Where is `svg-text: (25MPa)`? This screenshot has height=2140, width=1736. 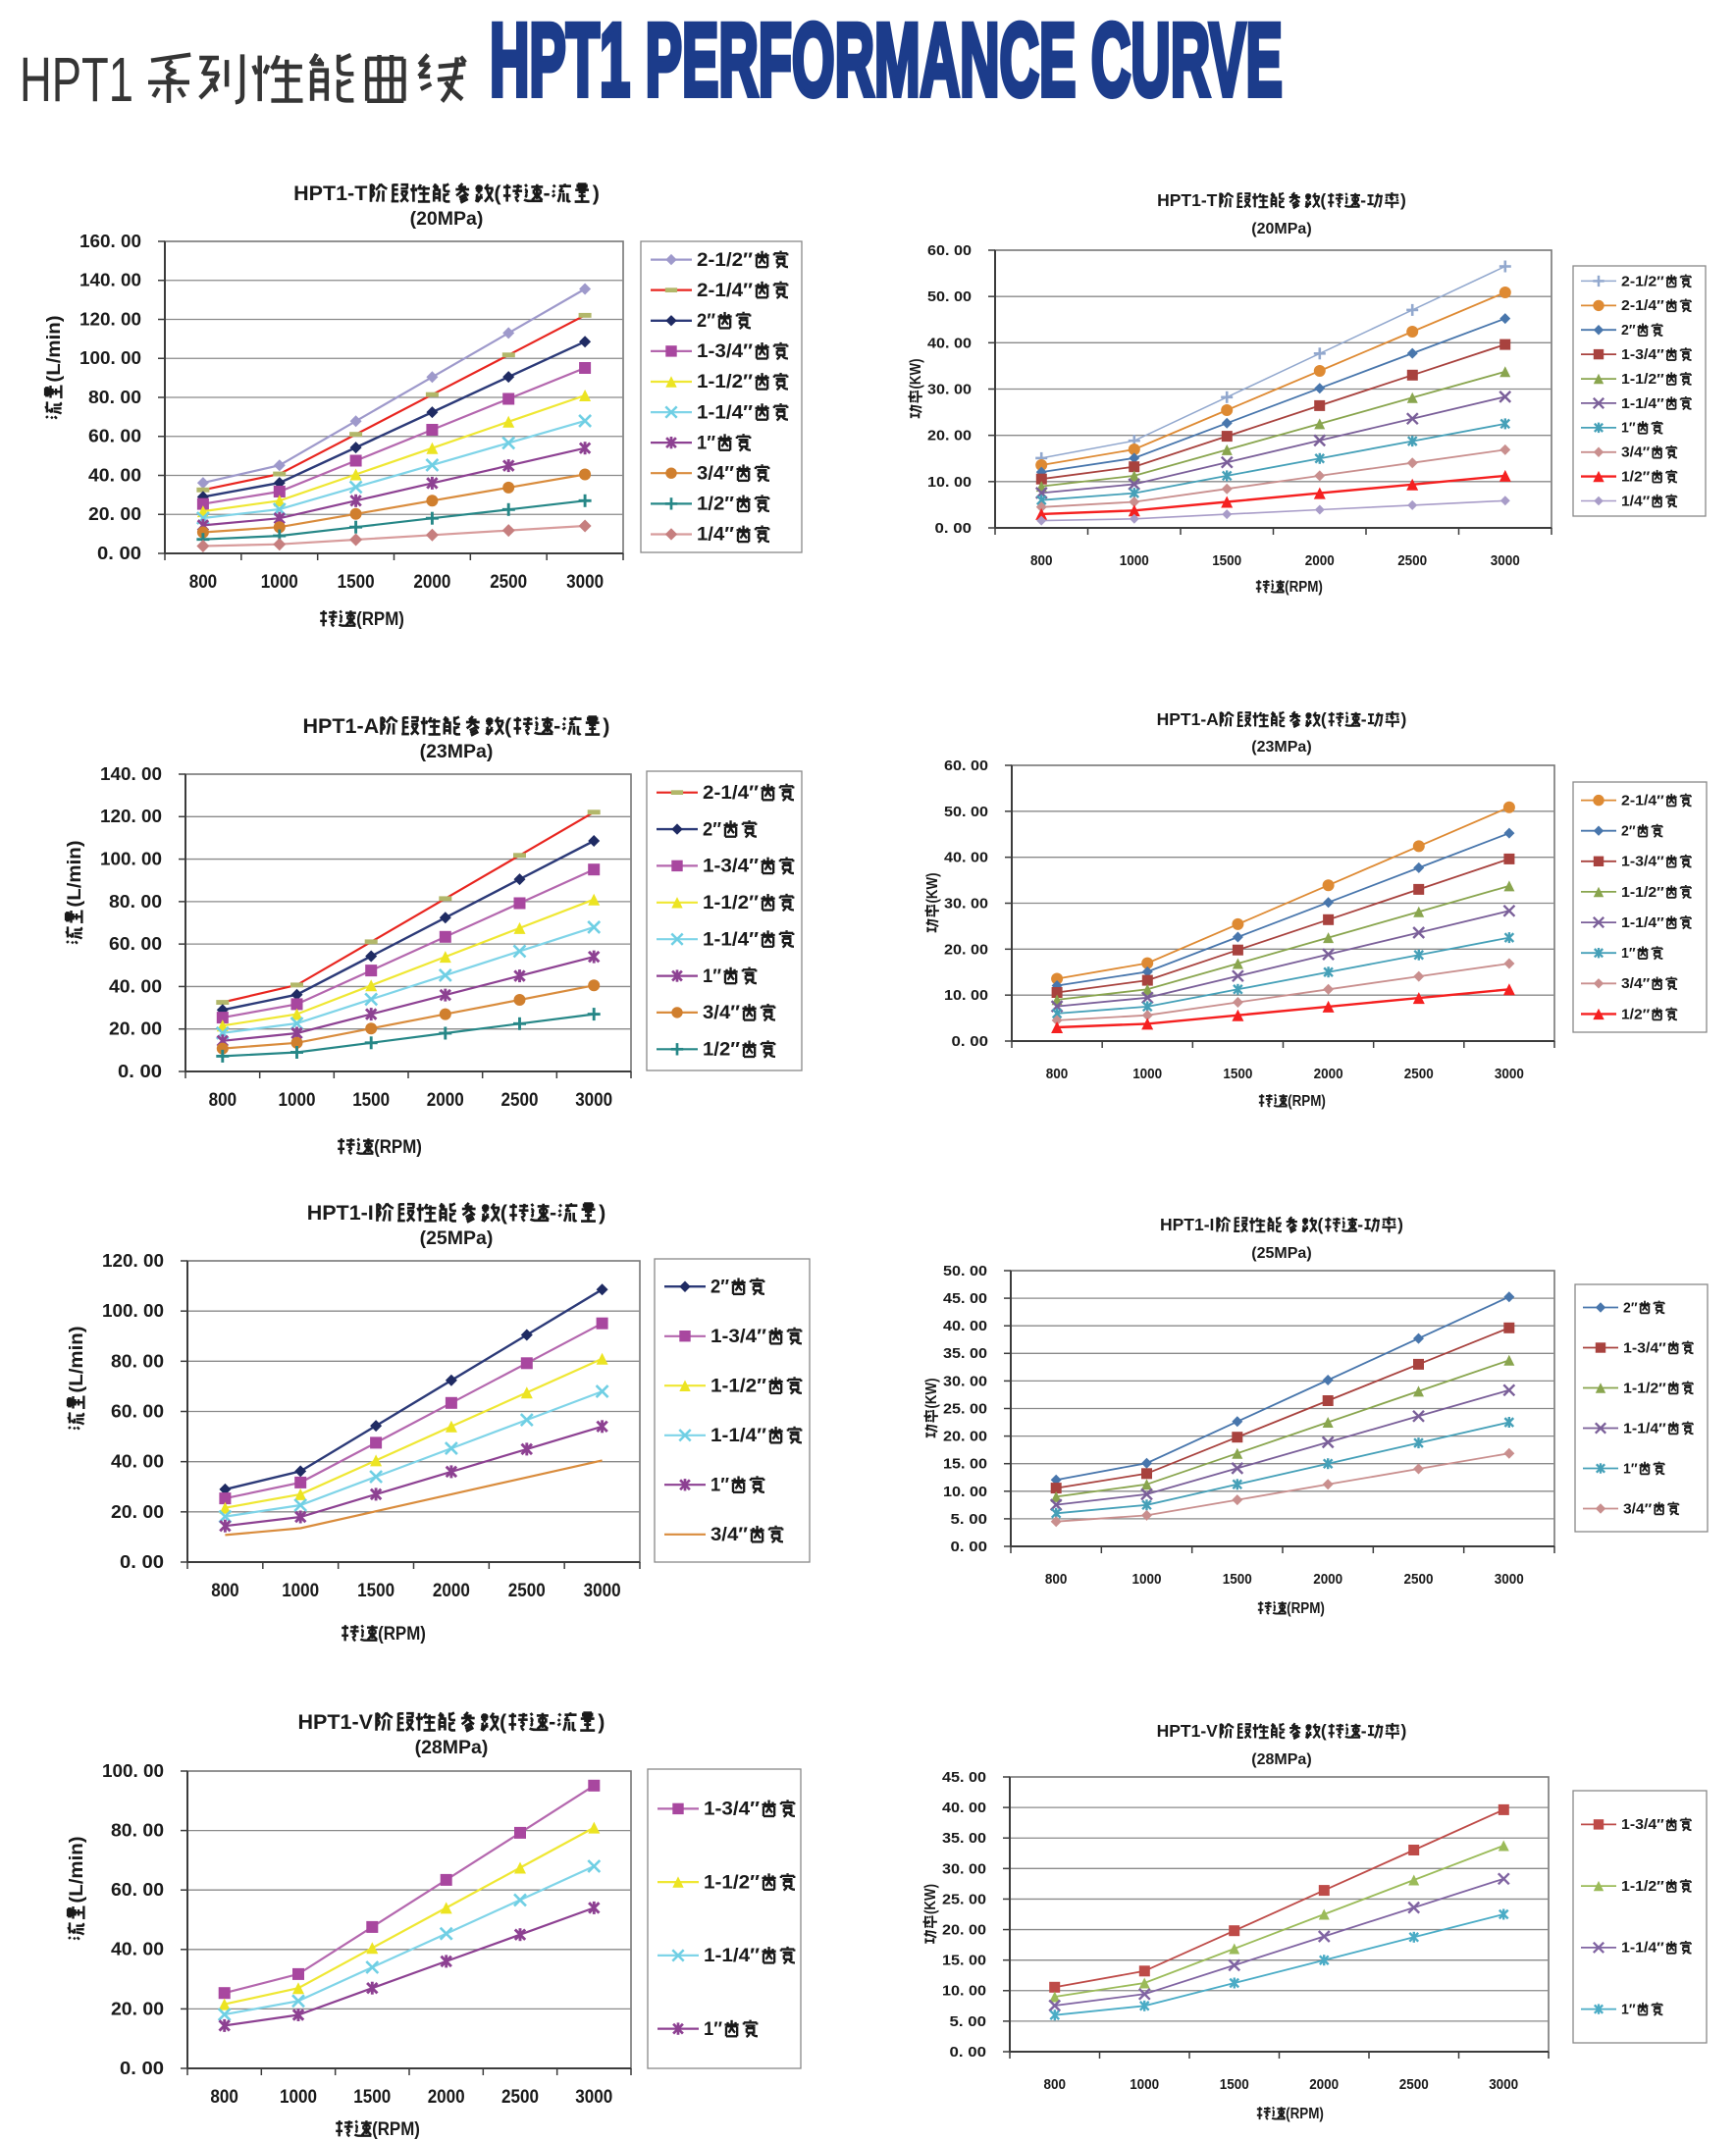
svg-text: (25MPa) is located at coordinates (457, 1238).